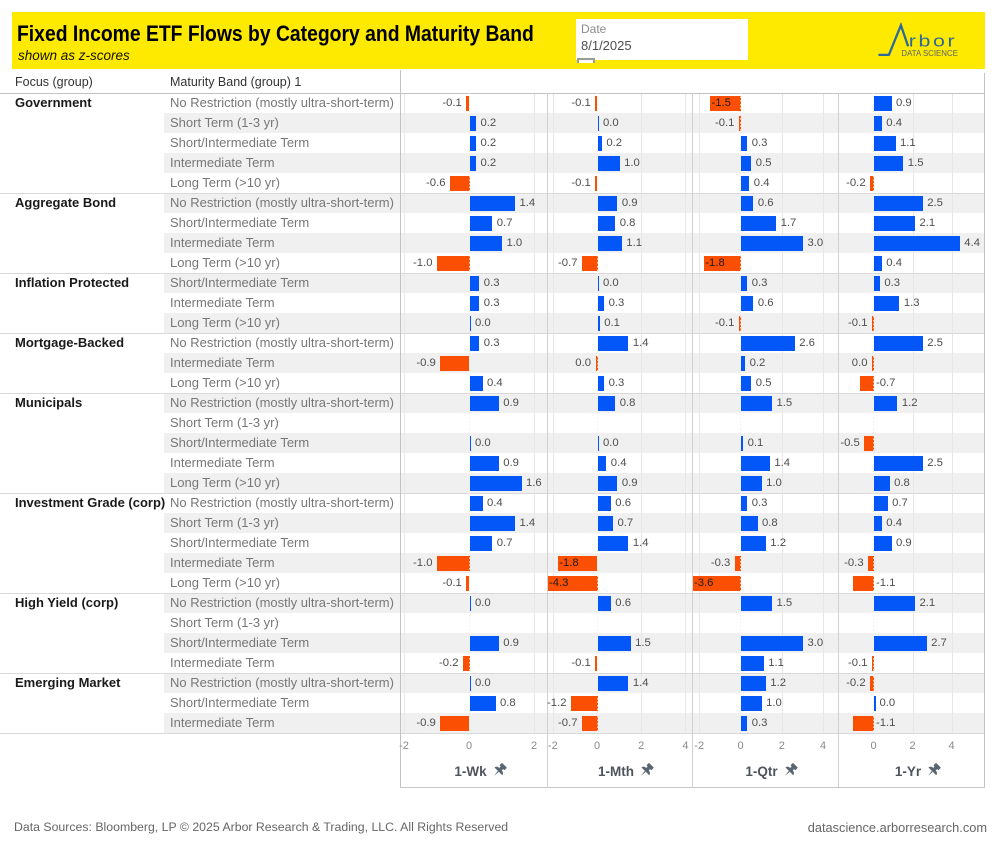  I want to click on svg-text: DATA SCIENCE, so click(929, 53).